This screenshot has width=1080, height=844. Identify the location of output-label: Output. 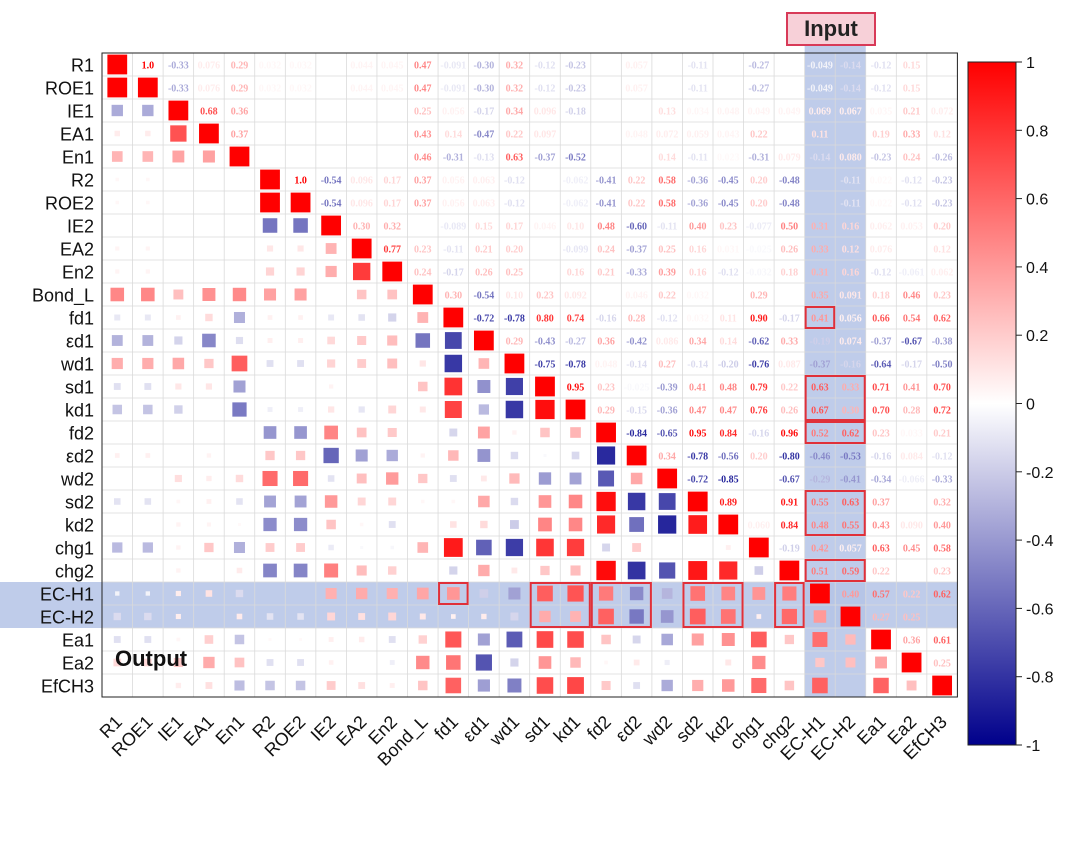
(151, 658).